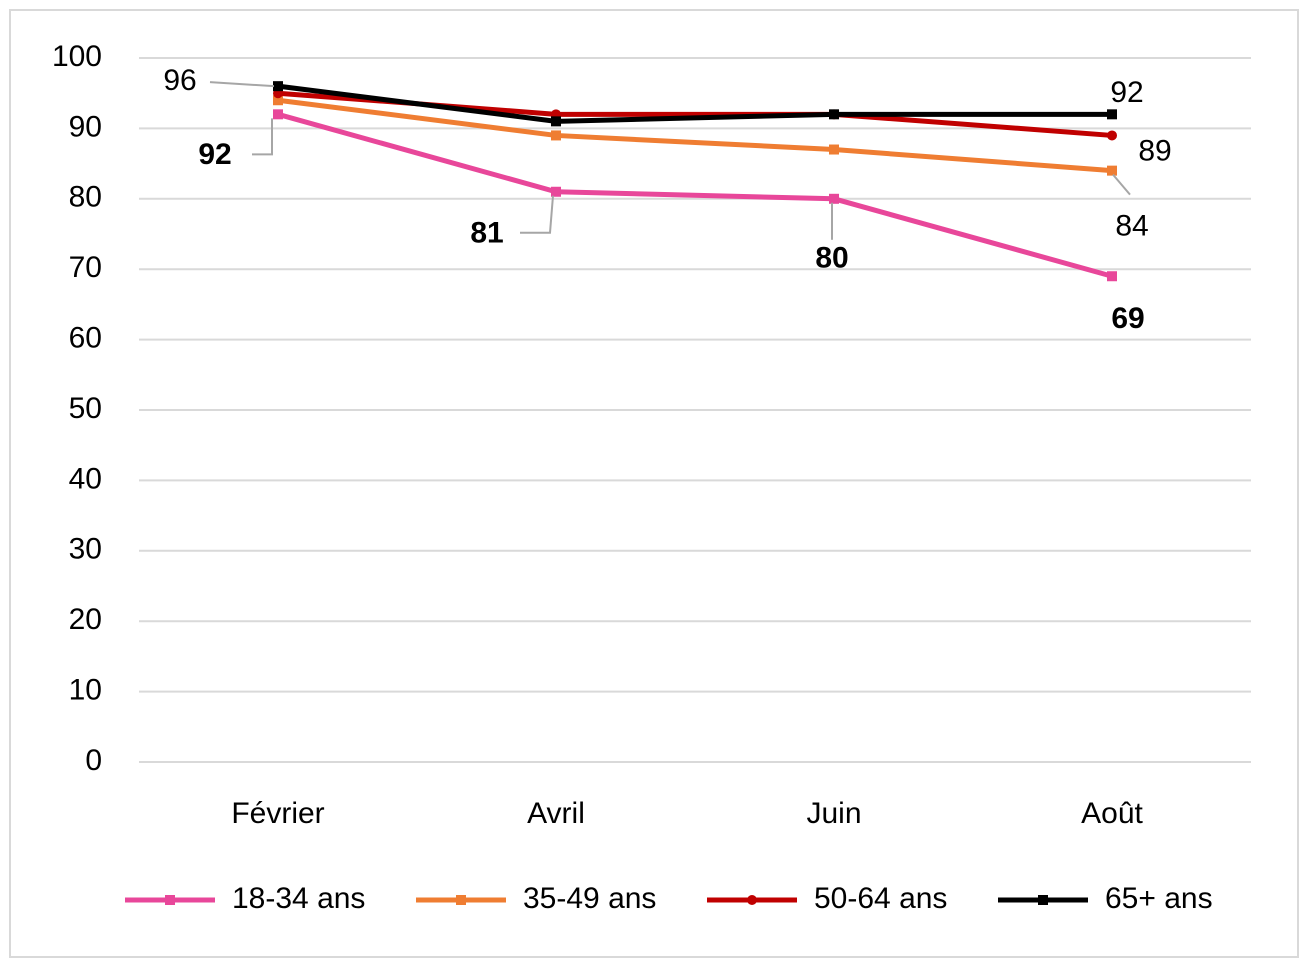  I want to click on x-tick-label: Février, so click(277, 813).